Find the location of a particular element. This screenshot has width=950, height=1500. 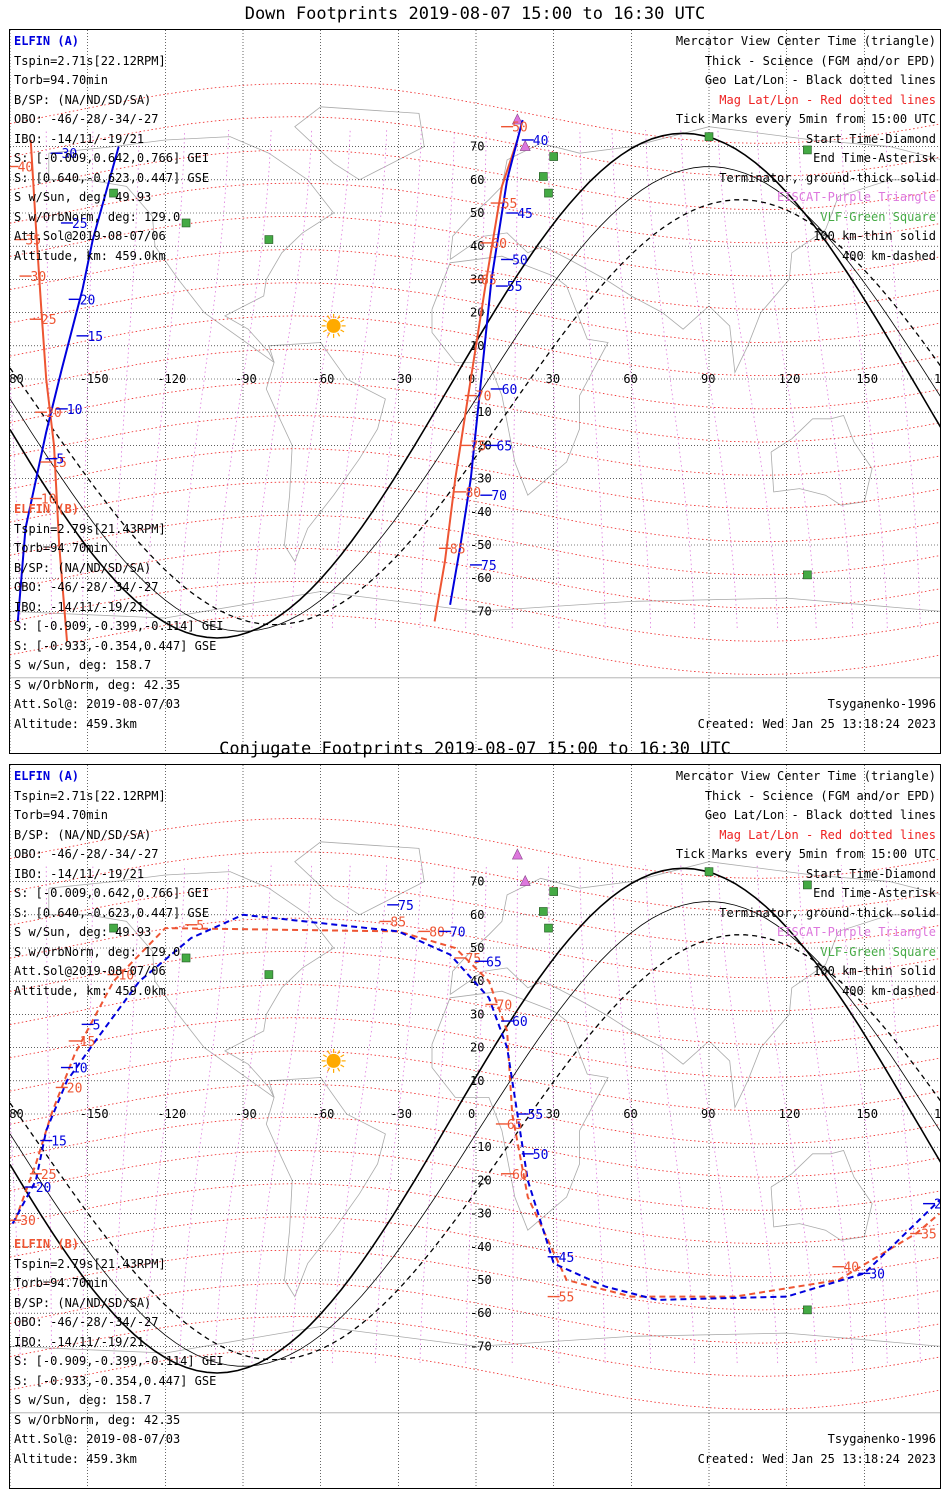

elfin-a-tick-label: 75 is located at coordinates (489, 566).